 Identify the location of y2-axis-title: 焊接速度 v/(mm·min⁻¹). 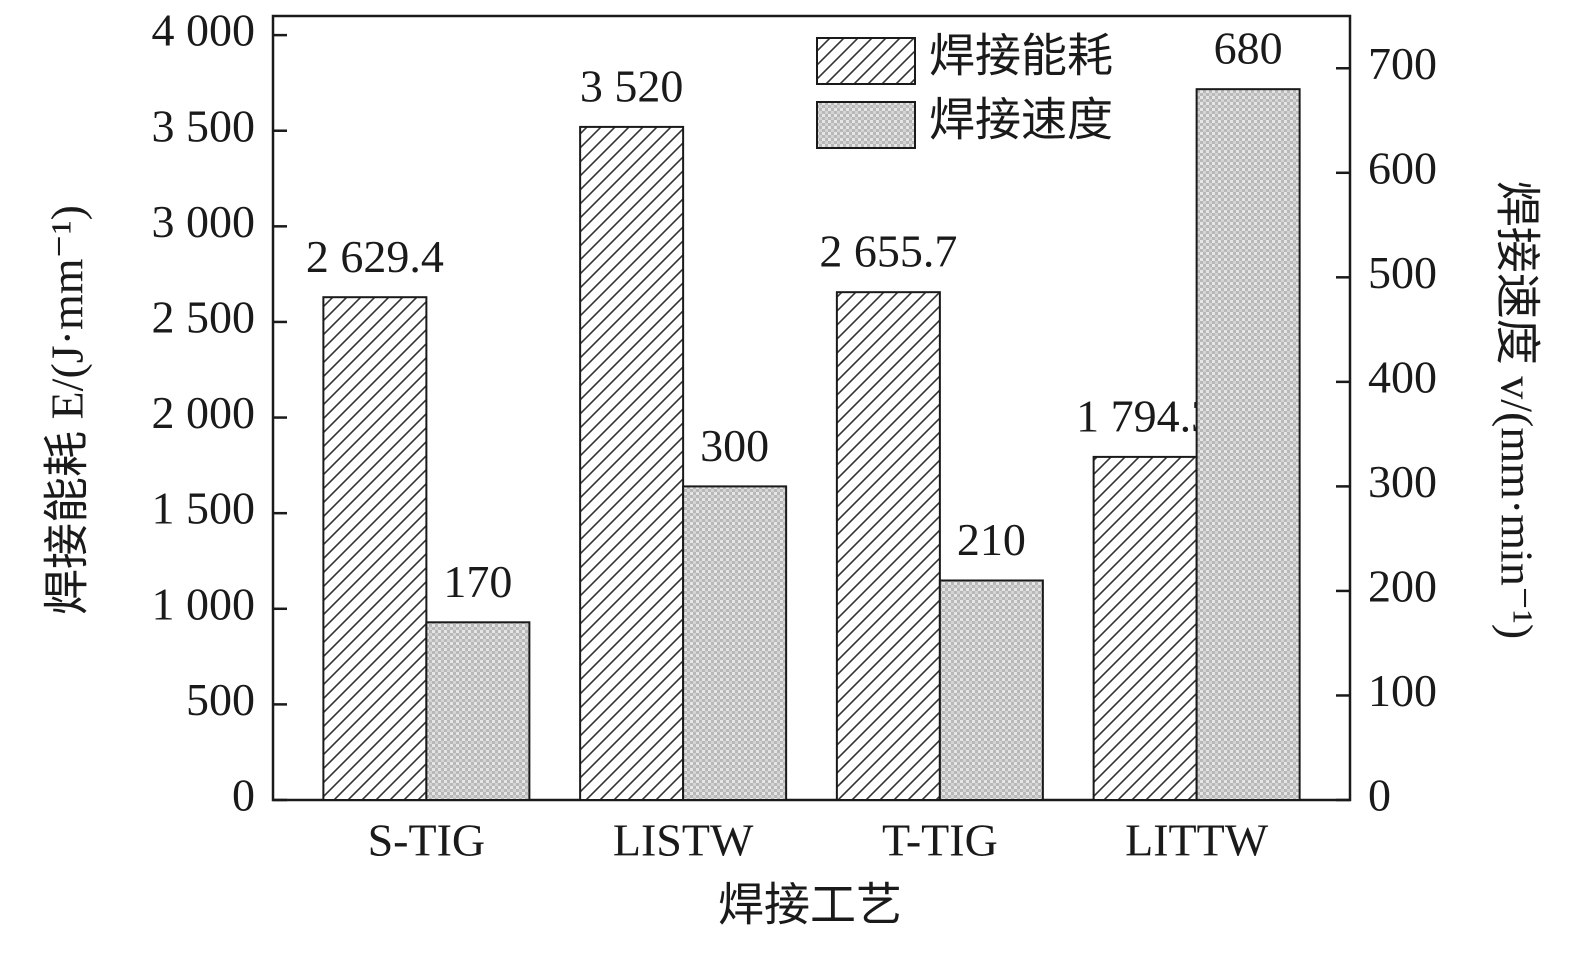
(1516, 410).